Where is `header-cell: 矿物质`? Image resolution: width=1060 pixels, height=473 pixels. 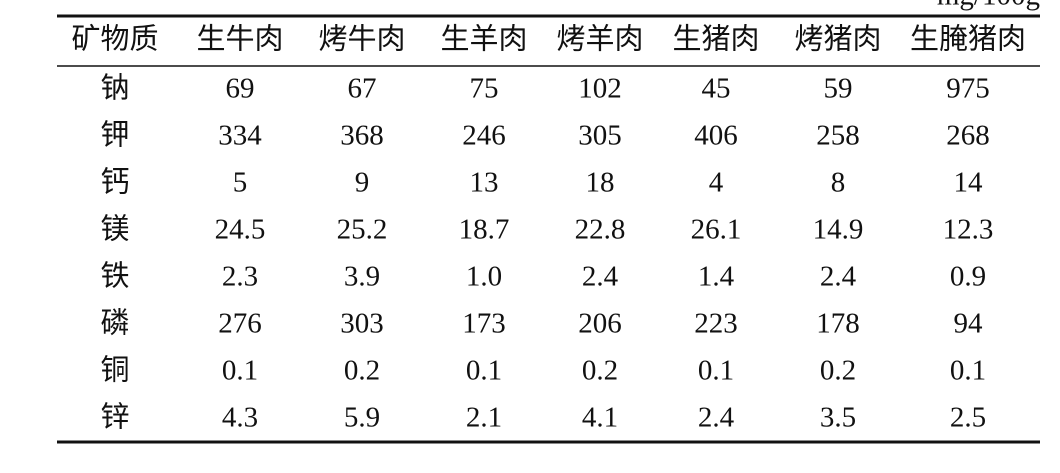 header-cell: 矿物质 is located at coordinates (114, 39).